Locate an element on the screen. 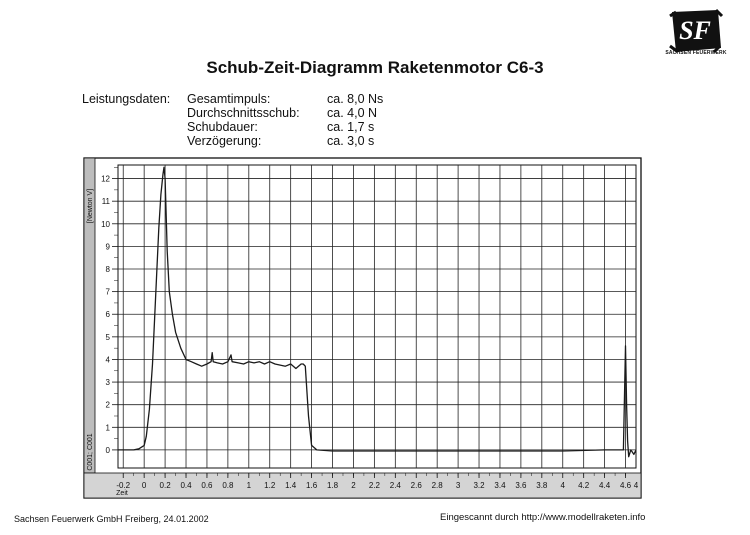  x-tick-label: -0.2 is located at coordinates (123, 485).